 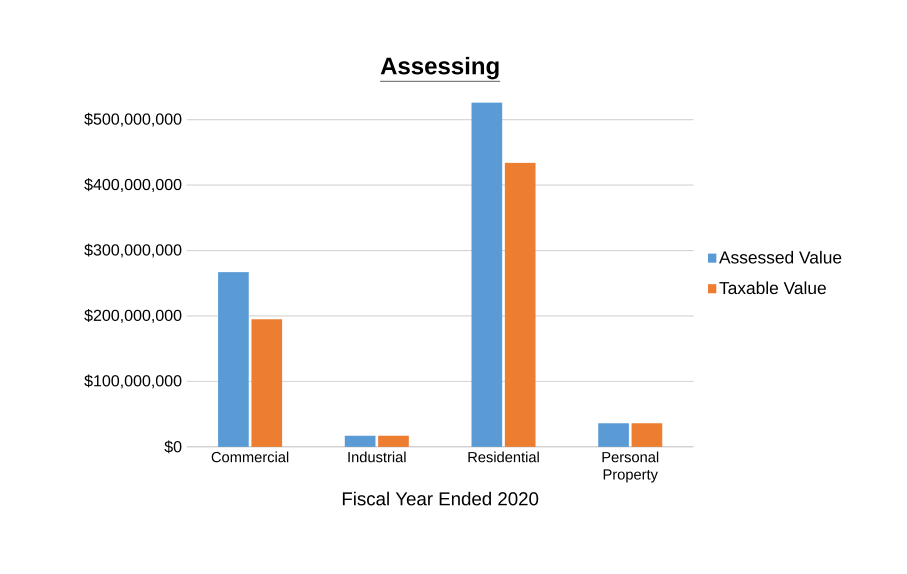 I want to click on x-axis-title: Fiscal Year Ended 2020, so click(x=440, y=499).